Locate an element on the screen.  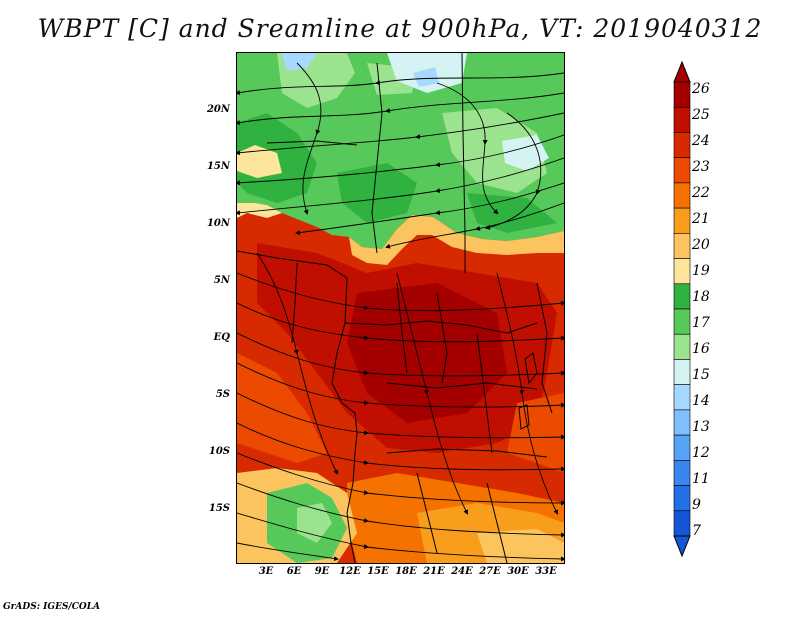
lat-label-10s: 10S is located at coordinates (219, 451).